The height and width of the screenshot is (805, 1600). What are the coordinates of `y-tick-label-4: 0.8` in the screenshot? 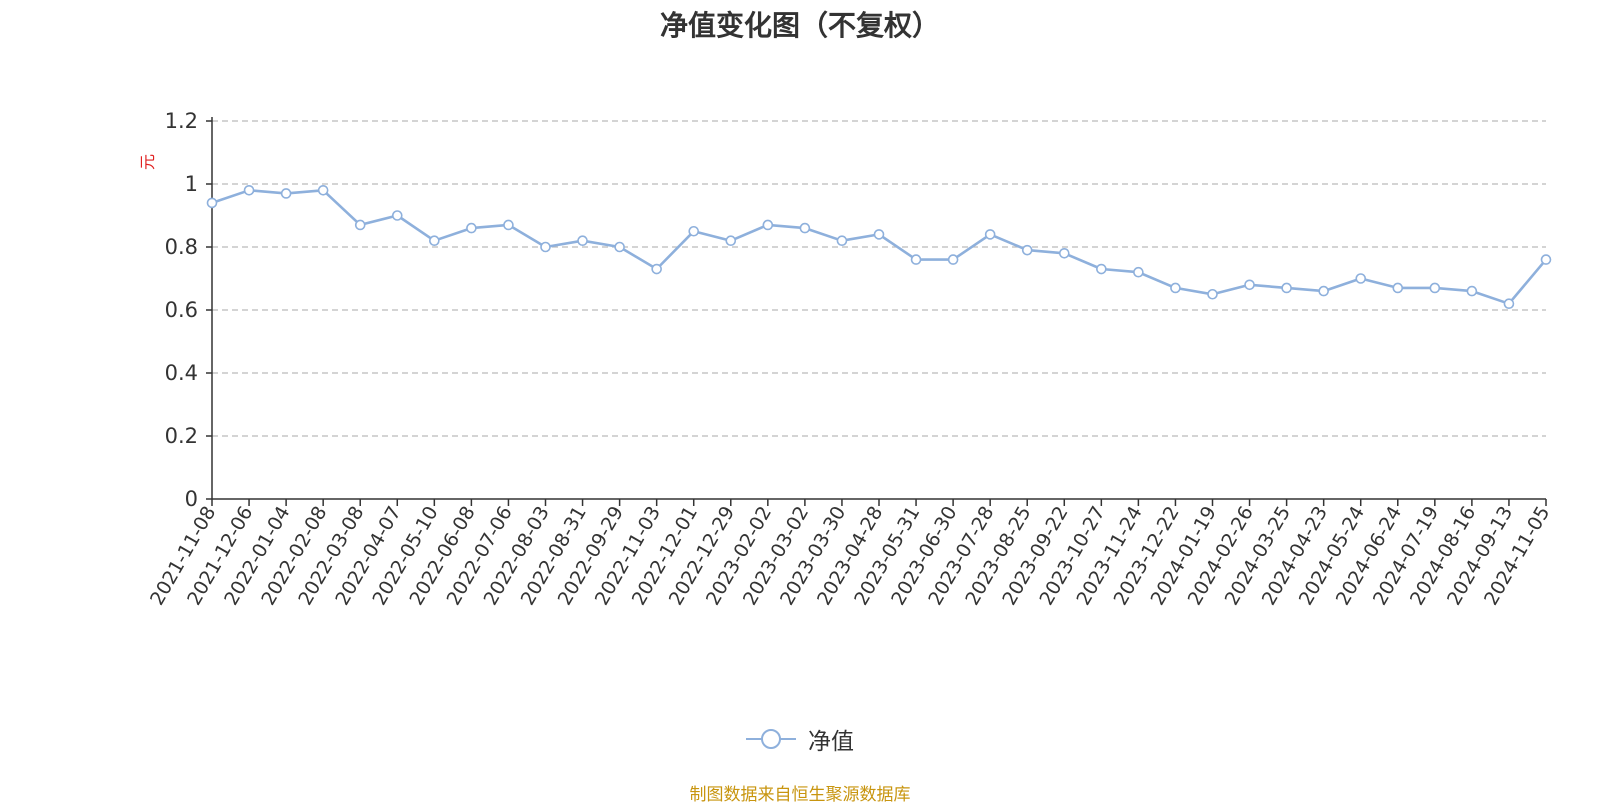 It's located at (181, 247).